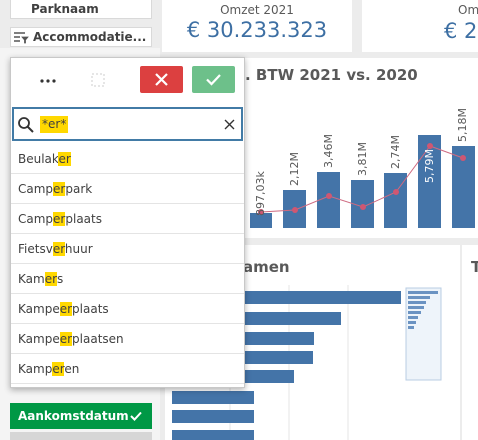 The height and width of the screenshot is (440, 478). Describe the element at coordinates (462, 125) in the screenshot. I see `bar-label: 5,18M` at that location.